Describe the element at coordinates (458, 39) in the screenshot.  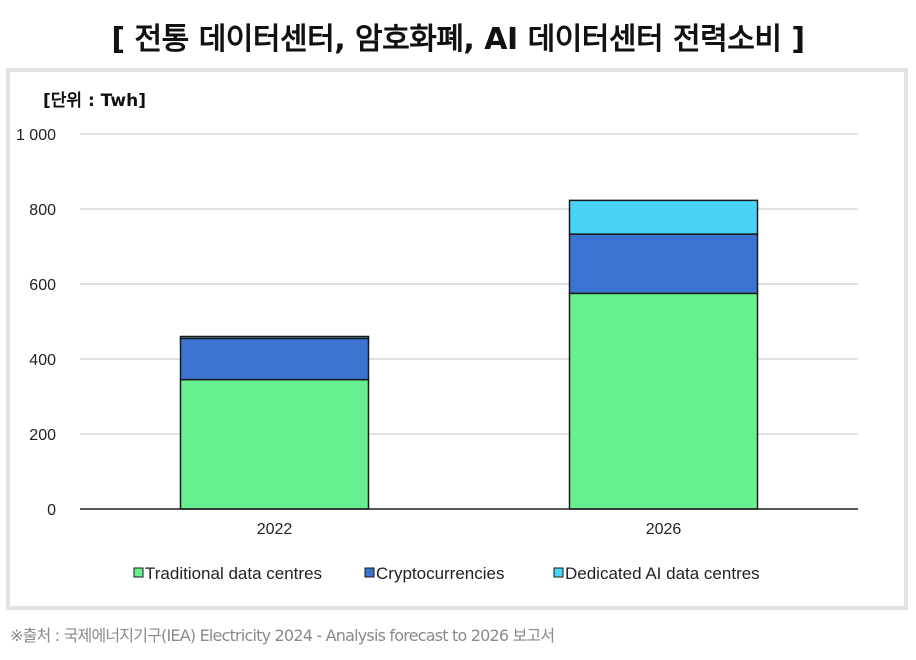
I see `page-title: [ 전통 데이터센터, 암호화폐, AI 데이터센터 전력소비 ]` at that location.